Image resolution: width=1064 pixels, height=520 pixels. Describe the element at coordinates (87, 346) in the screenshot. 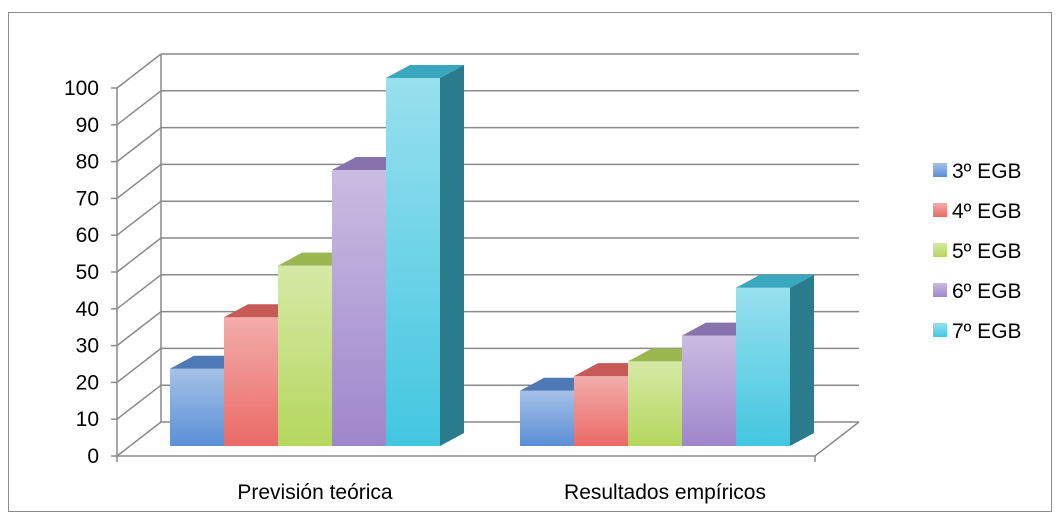

I see `y-tick-label: 30` at that location.